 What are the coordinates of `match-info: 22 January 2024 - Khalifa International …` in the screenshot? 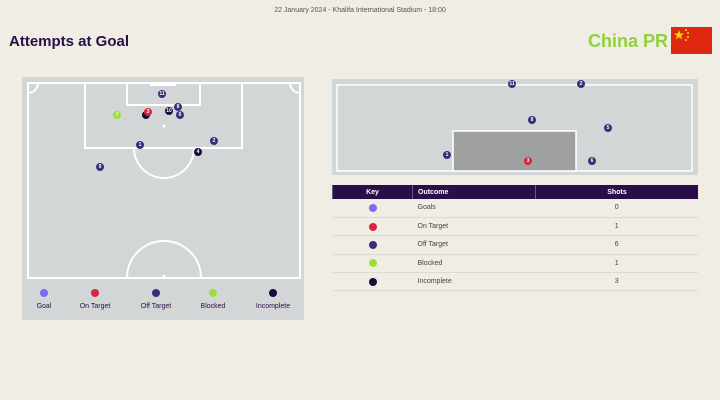 It's located at (360, 10).